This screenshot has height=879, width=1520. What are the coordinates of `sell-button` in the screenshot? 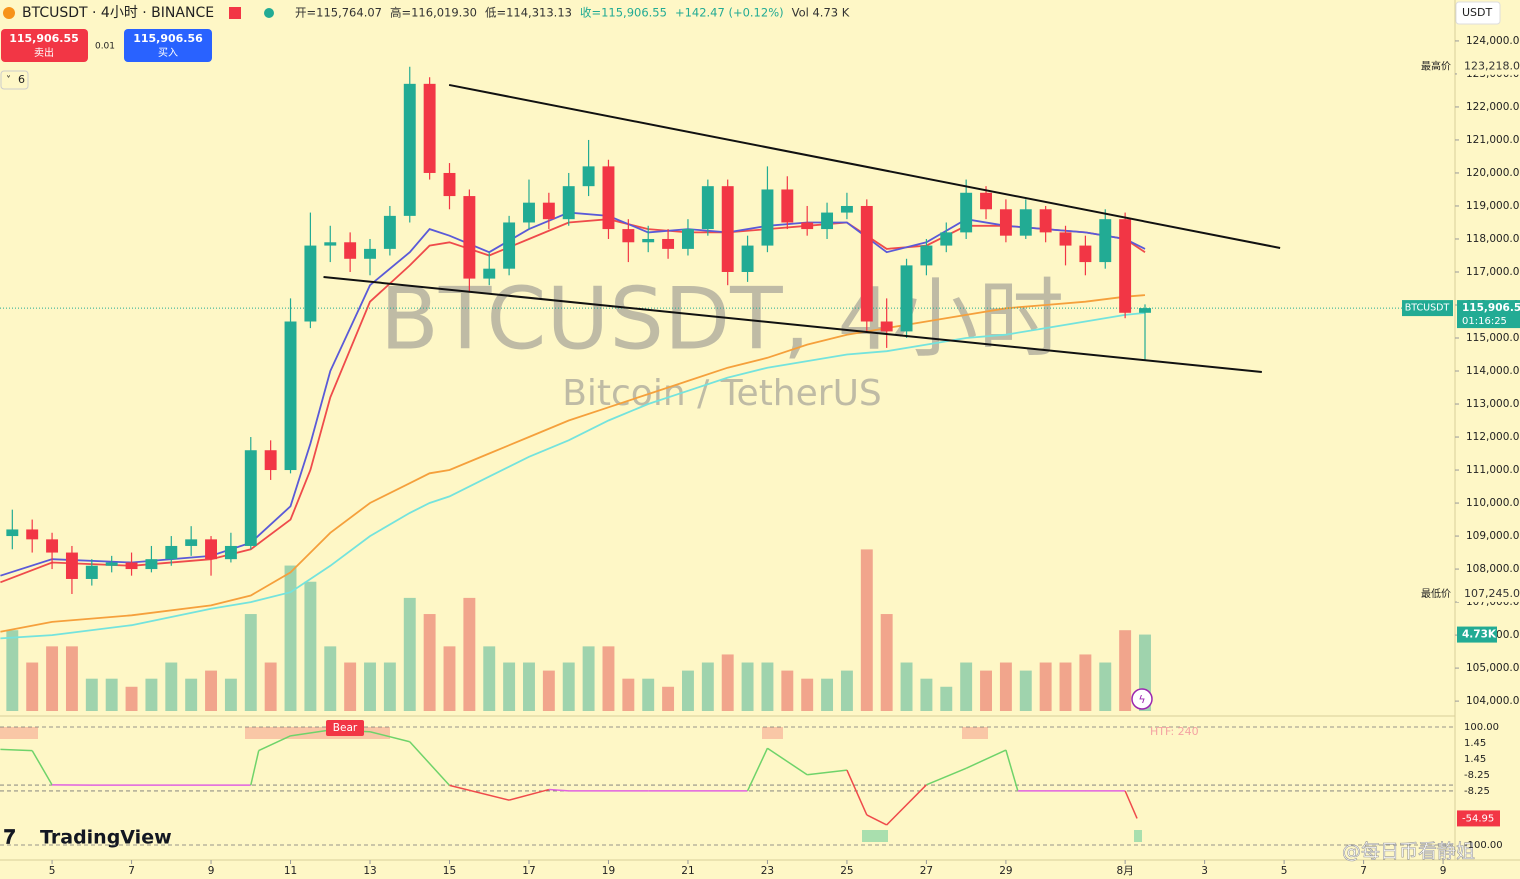 It's located at (44, 45).